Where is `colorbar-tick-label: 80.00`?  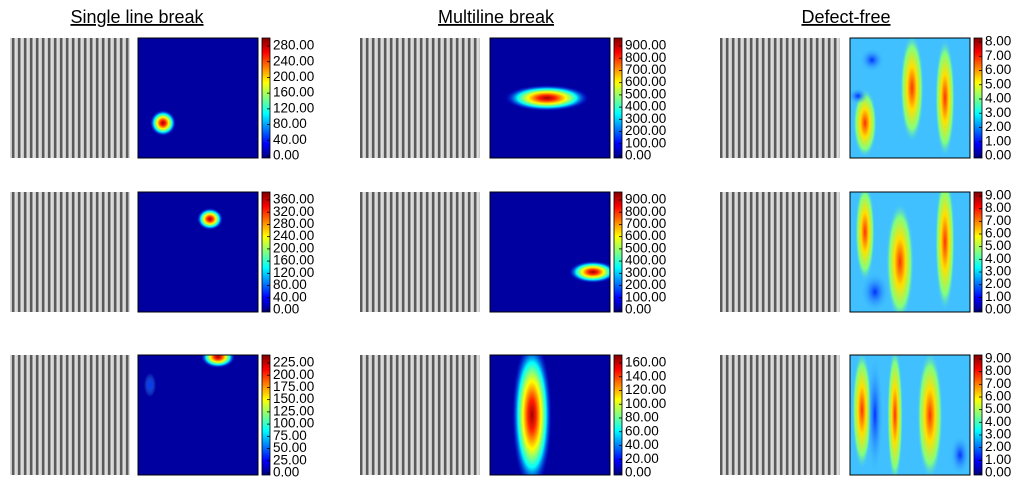 colorbar-tick-label: 80.00 is located at coordinates (290, 284).